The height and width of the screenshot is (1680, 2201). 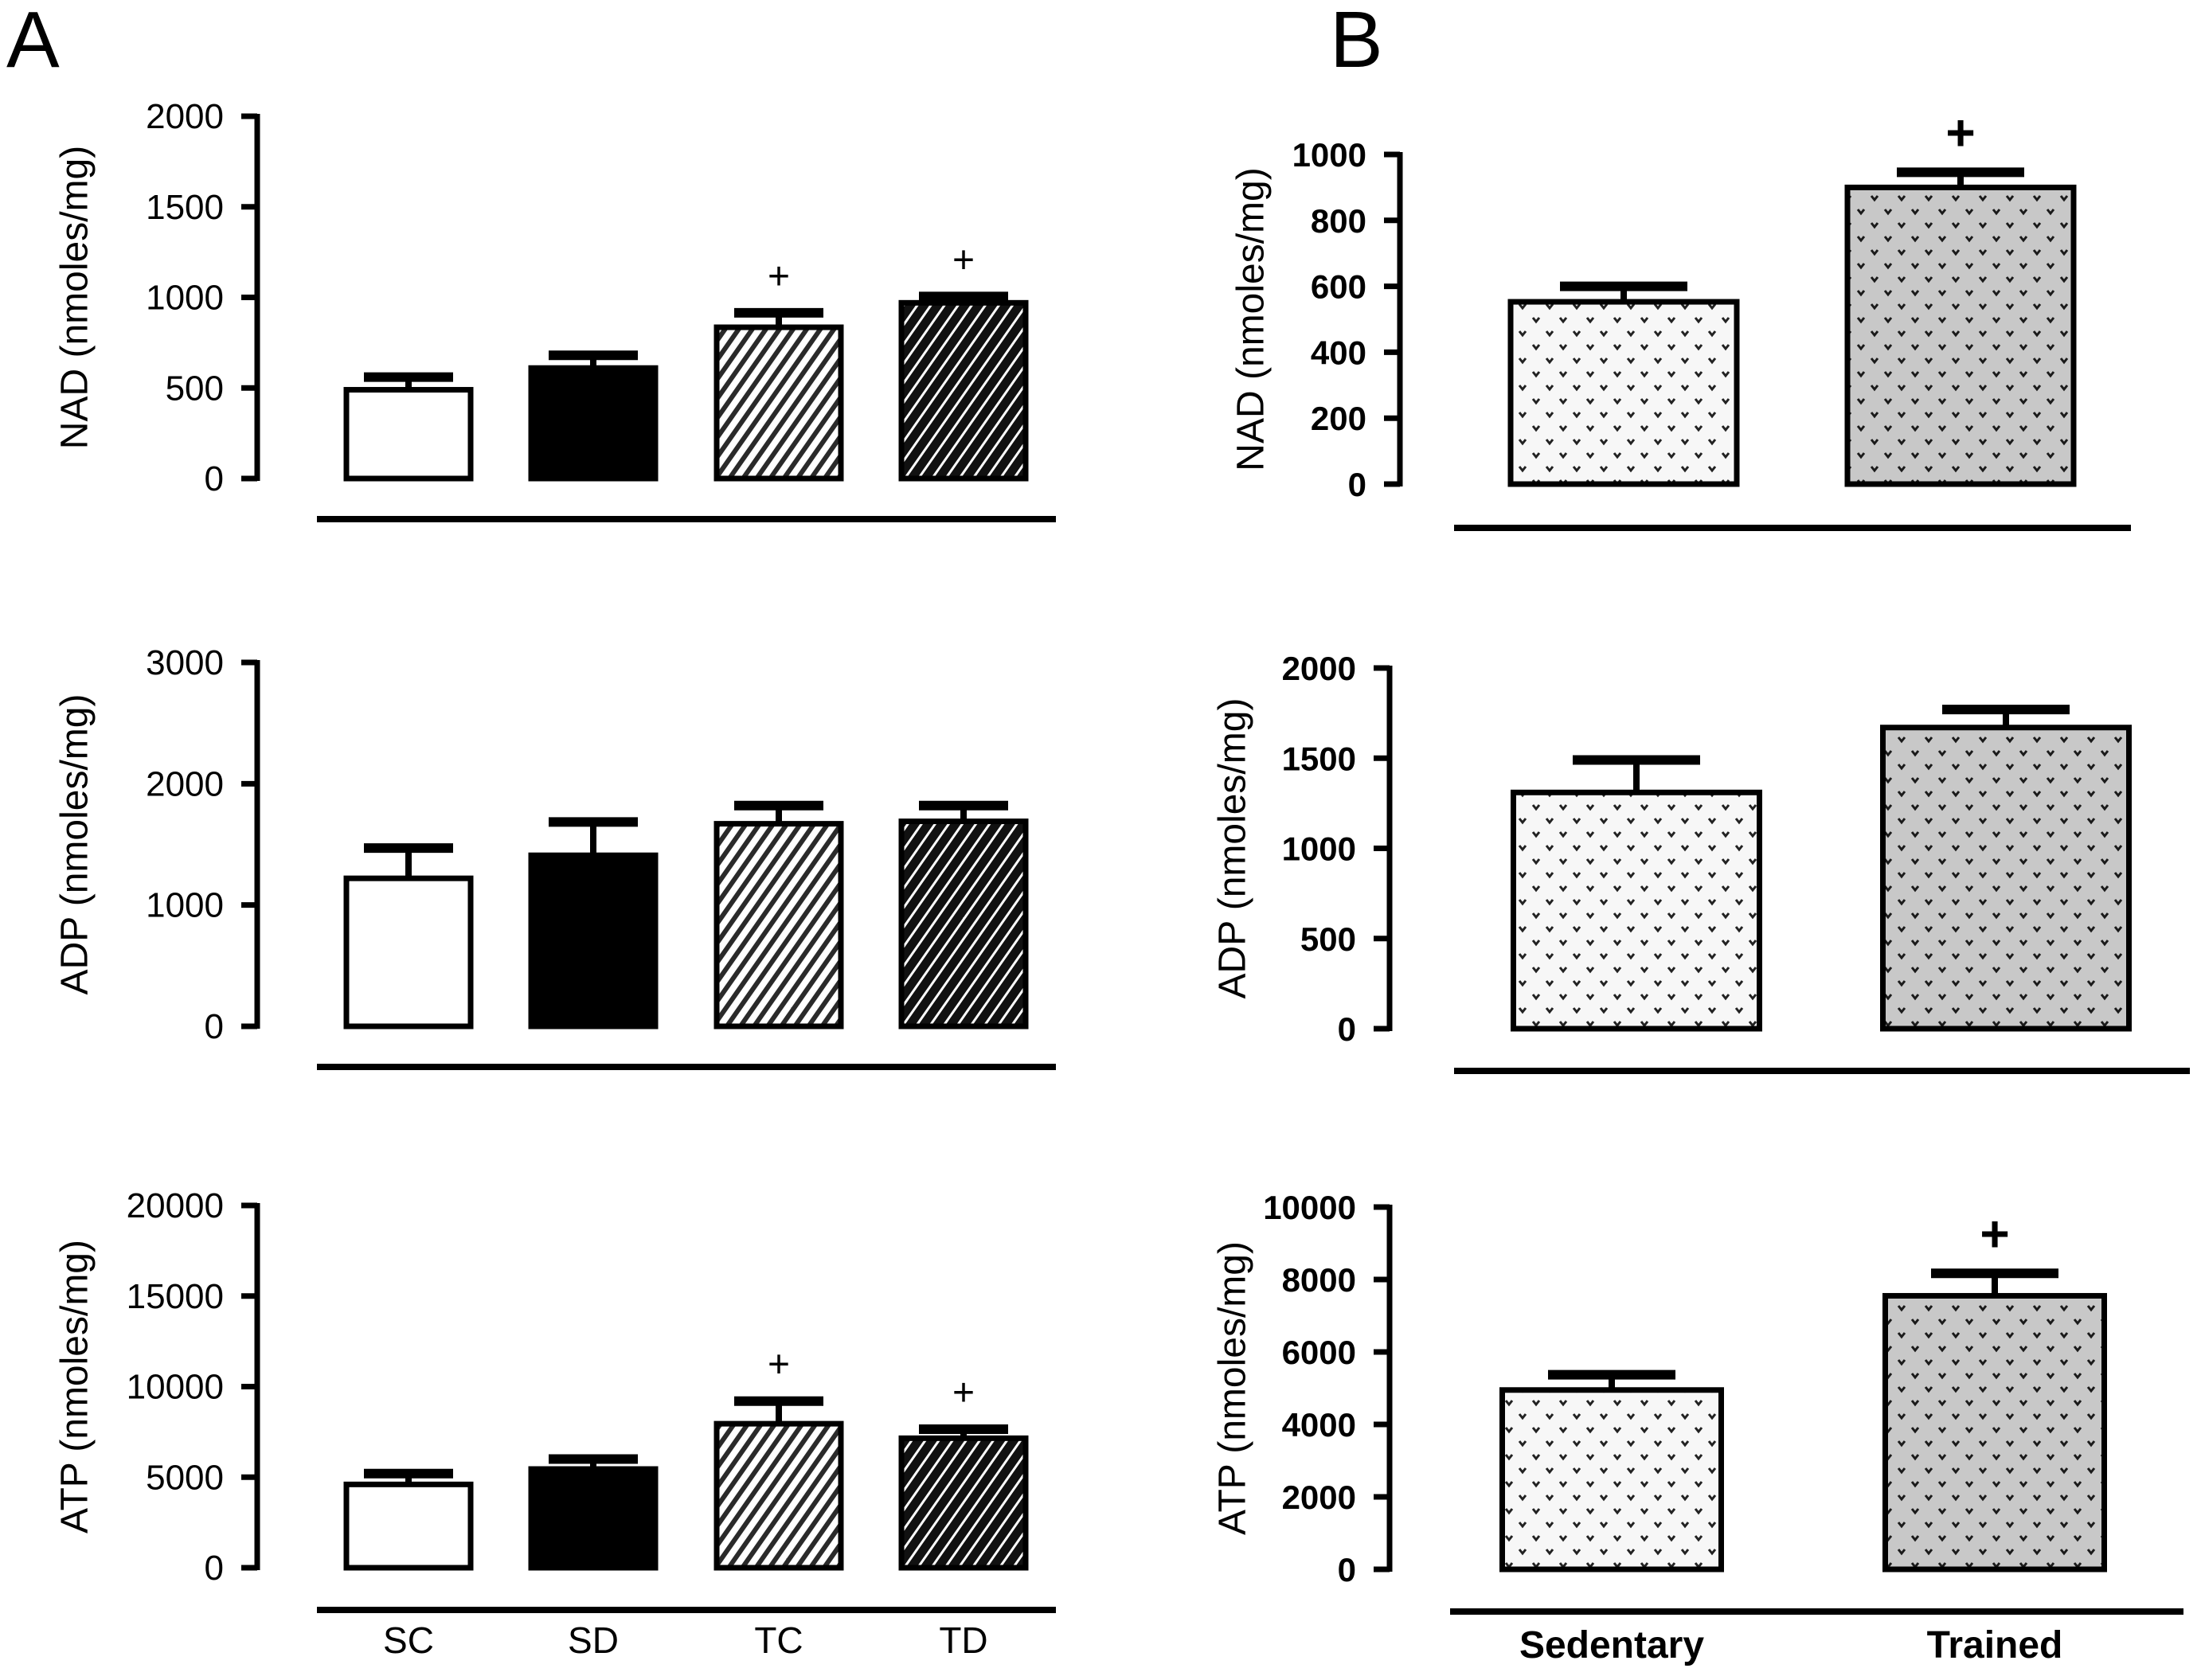 What do you see at coordinates (555, 309) in the screenshot?
I see `chart-a-nad: 0 500 1000 1500 2000 NAD (nmoles/mg) + +` at bounding box center [555, 309].